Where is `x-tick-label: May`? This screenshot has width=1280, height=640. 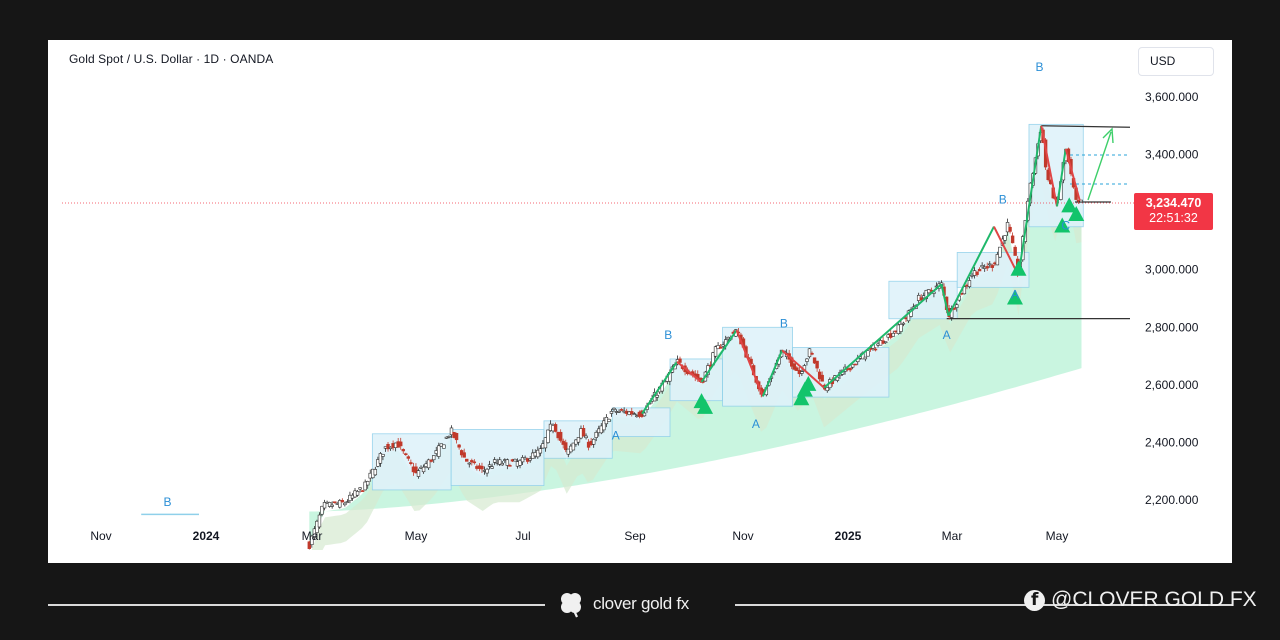 x-tick-label: May is located at coordinates (1057, 536).